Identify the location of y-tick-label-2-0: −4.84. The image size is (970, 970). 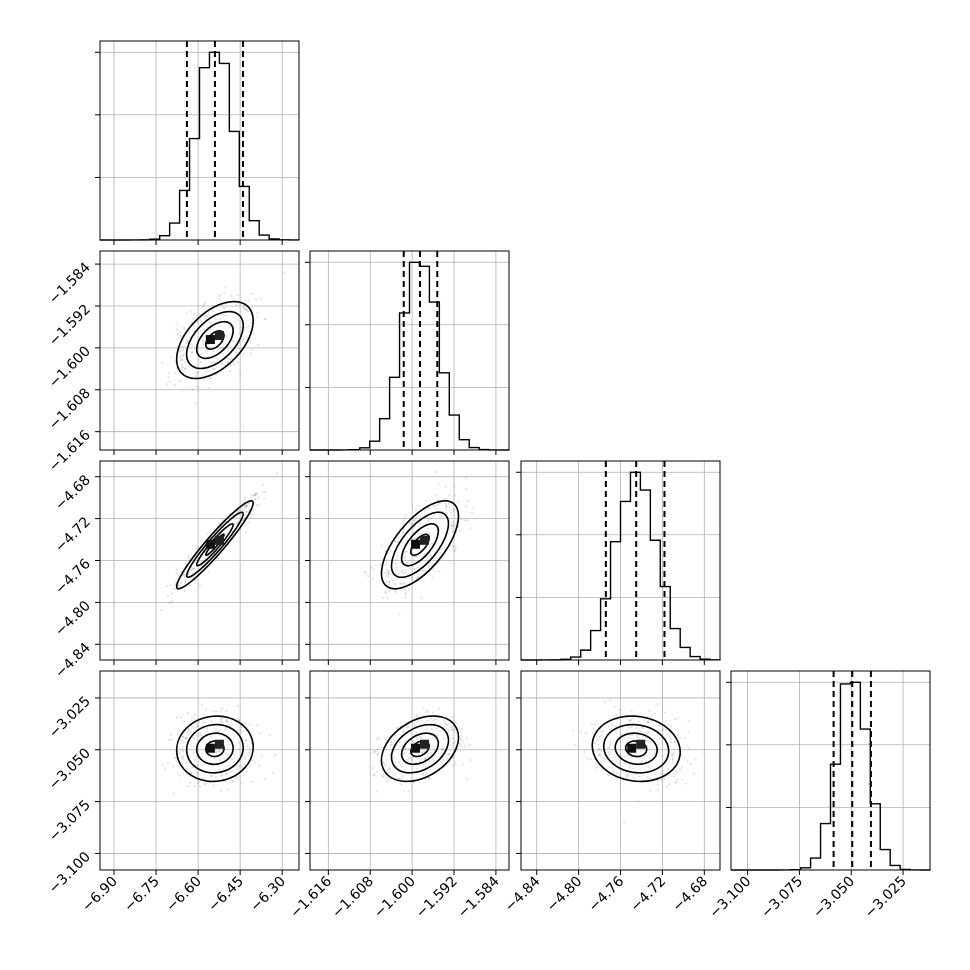
(73, 661).